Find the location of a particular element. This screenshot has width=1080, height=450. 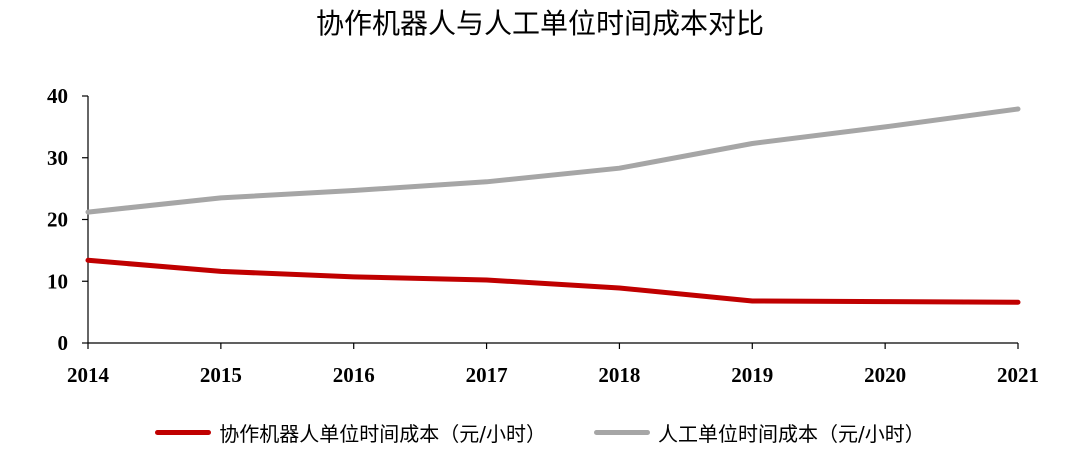

legend-label-robot: 协作机器人单位时间成本（元/小时） is located at coordinates (382, 434).